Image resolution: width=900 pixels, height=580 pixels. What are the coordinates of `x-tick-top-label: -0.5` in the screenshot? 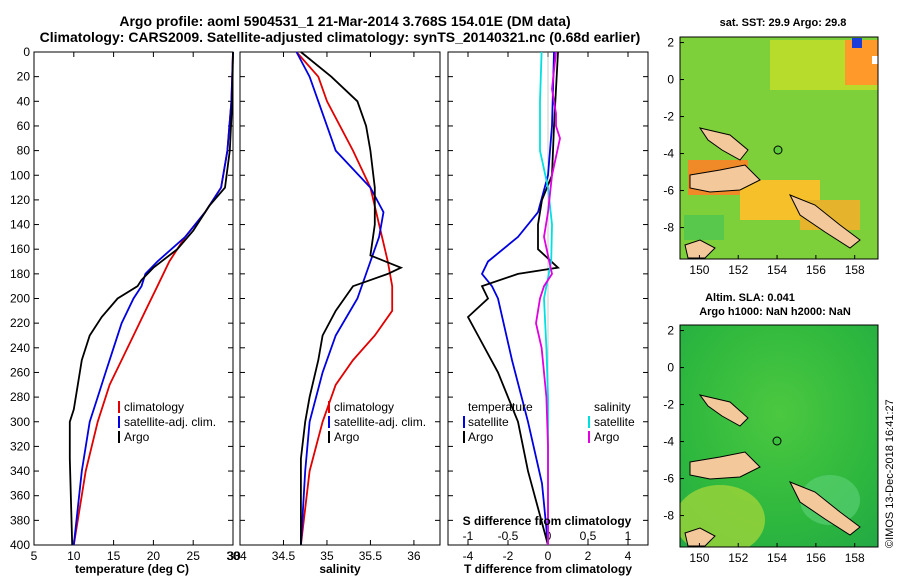 It's located at (508, 536).